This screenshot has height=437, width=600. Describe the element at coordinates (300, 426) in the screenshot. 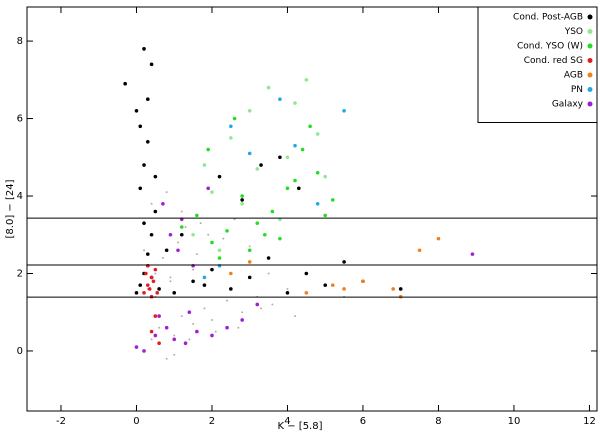

I see `x-axis-label: K − [5.8]` at that location.